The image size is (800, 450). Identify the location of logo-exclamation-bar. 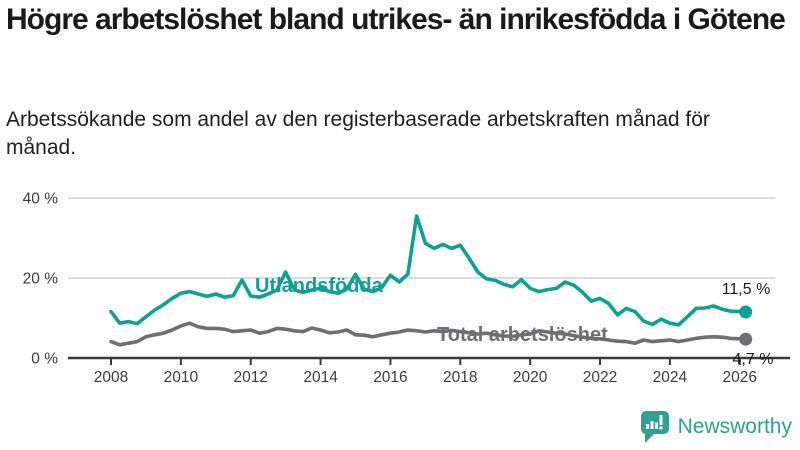
(661, 420).